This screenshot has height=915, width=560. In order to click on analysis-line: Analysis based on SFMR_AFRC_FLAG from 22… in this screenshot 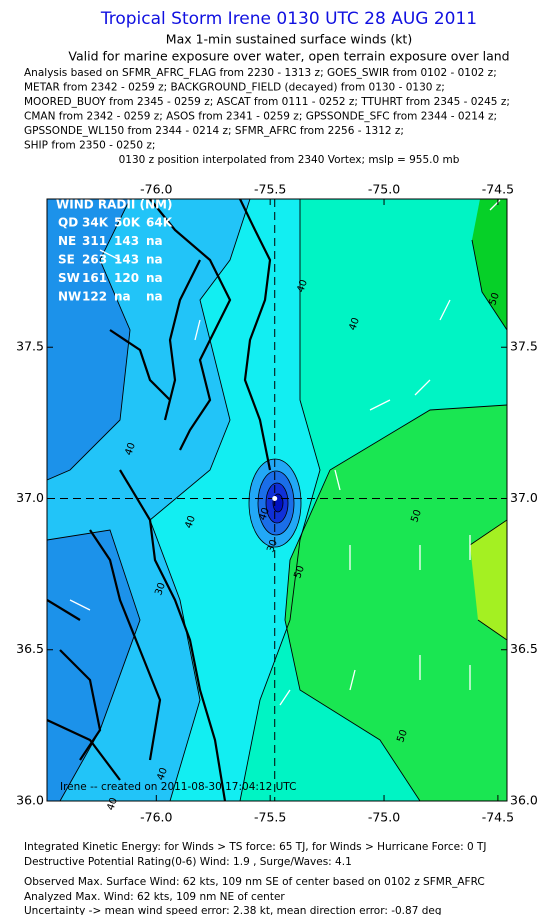, I will do `click(260, 73)`.